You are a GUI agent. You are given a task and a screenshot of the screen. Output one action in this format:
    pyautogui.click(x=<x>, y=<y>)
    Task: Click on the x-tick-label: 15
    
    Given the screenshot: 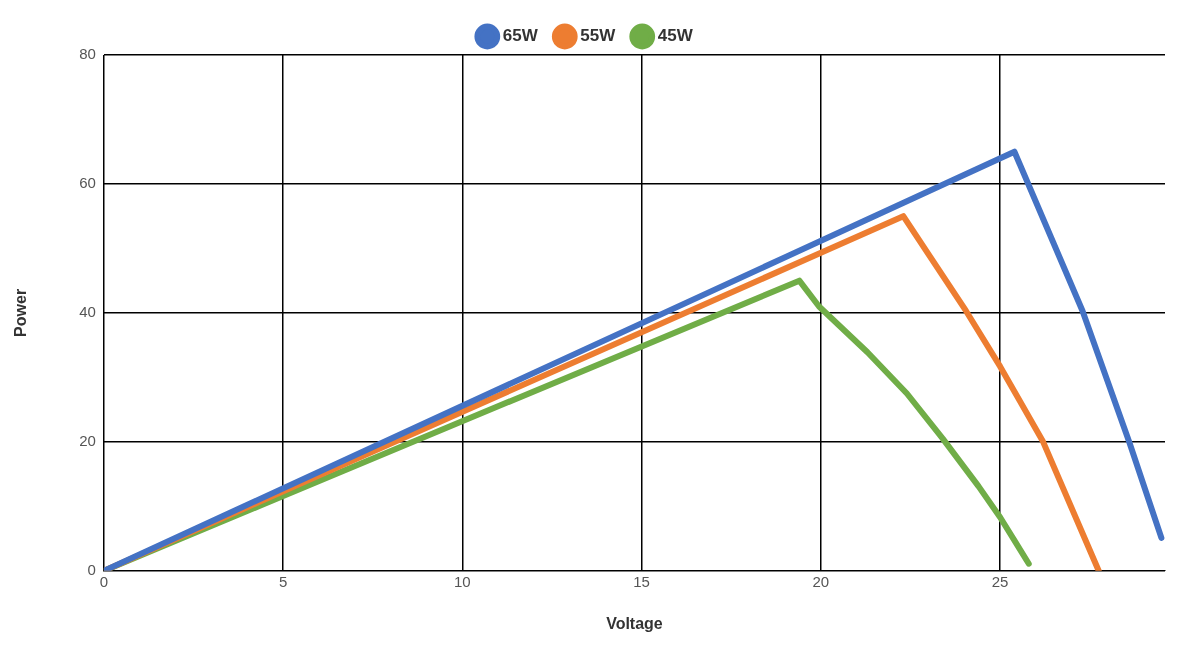 What is the action you would take?
    pyautogui.click(x=641, y=581)
    